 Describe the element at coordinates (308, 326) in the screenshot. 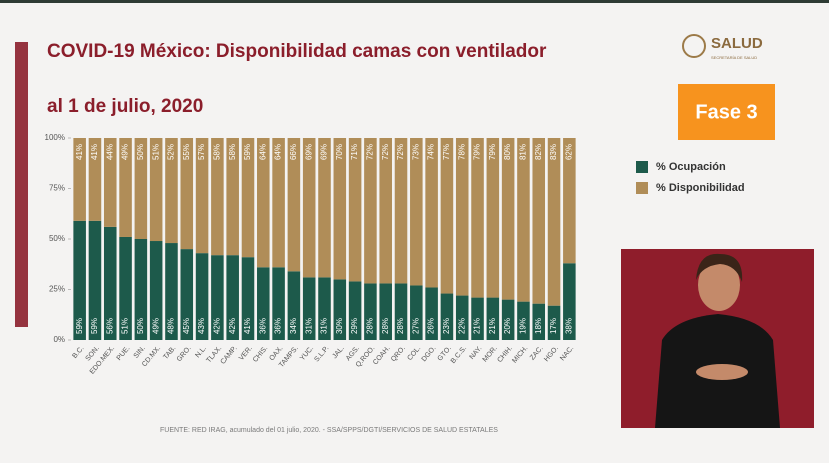

I see `value-label: 31%` at that location.